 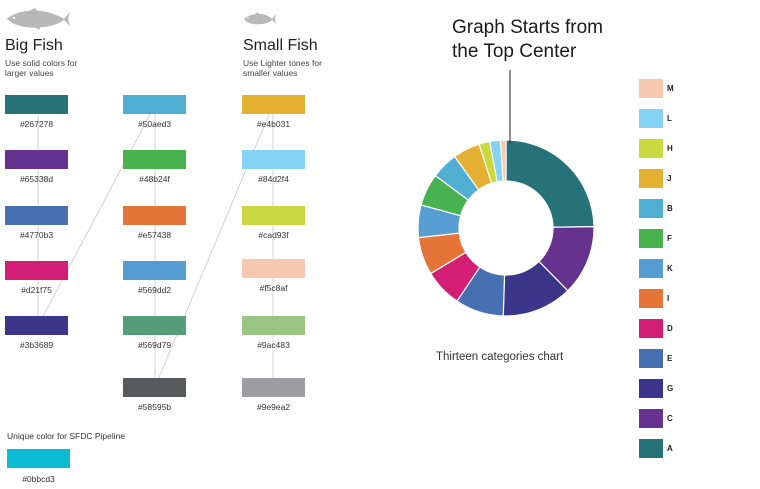 What do you see at coordinates (669, 118) in the screenshot?
I see `legend-label-L: L` at bounding box center [669, 118].